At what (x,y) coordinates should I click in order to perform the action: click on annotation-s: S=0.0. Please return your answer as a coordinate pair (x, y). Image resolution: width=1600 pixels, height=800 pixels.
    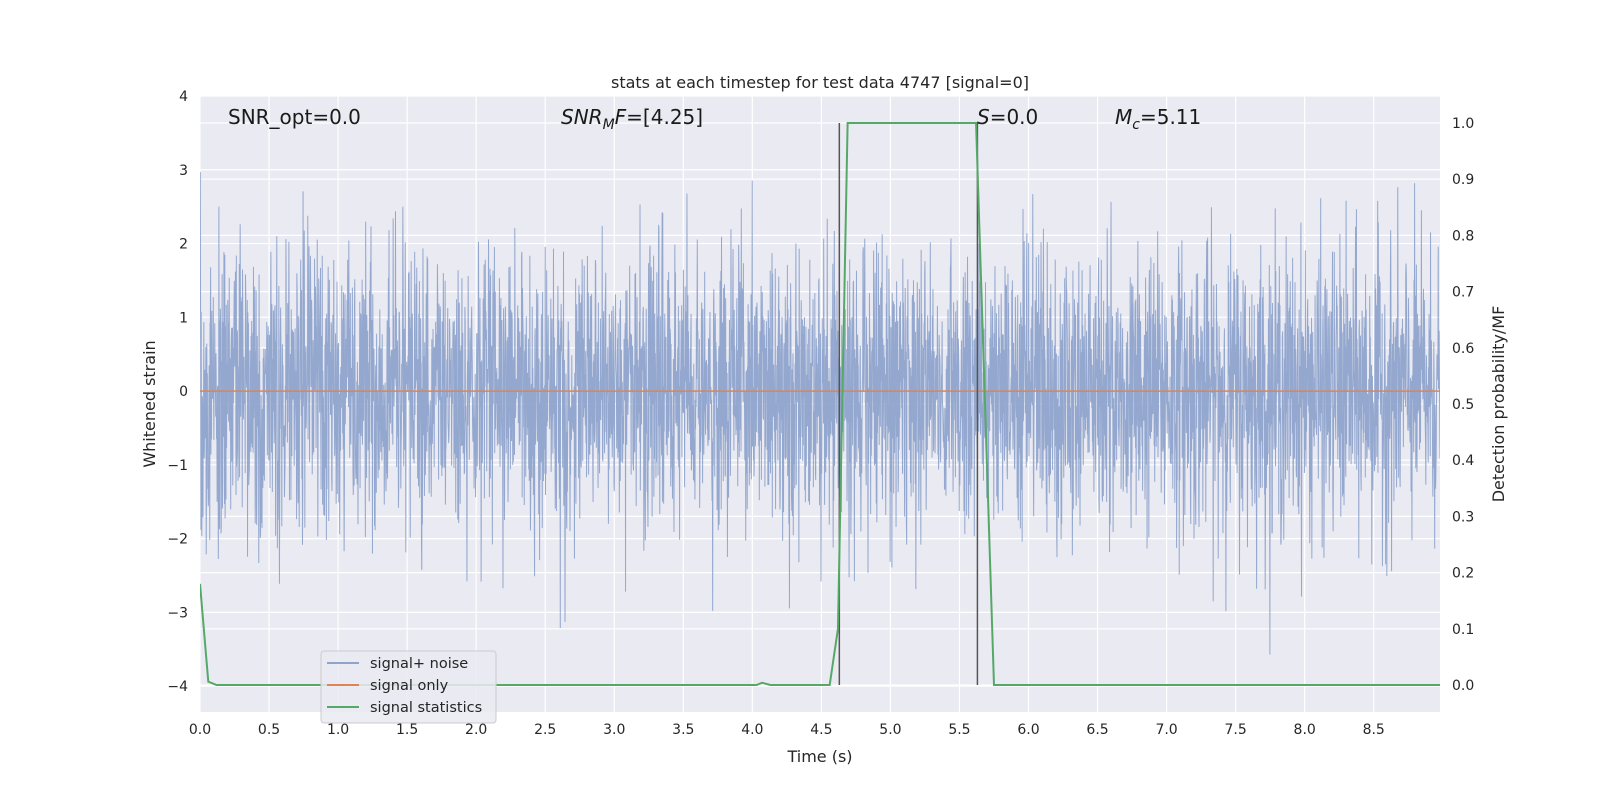
    Looking at the image, I should click on (1007, 117).